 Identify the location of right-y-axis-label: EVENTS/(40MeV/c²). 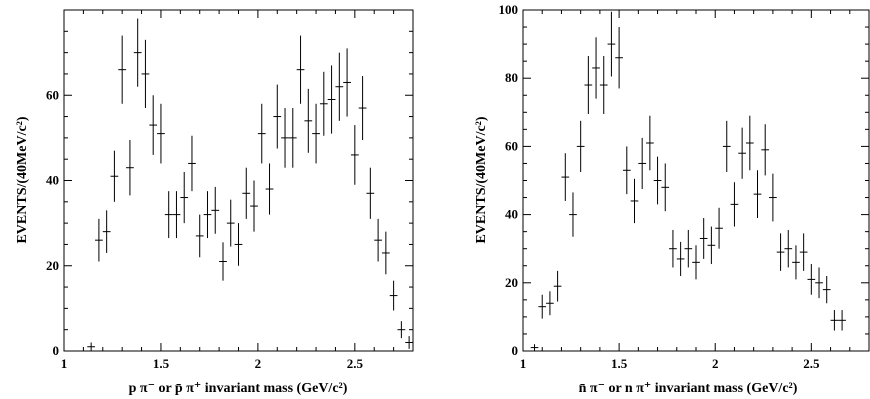
(481, 179).